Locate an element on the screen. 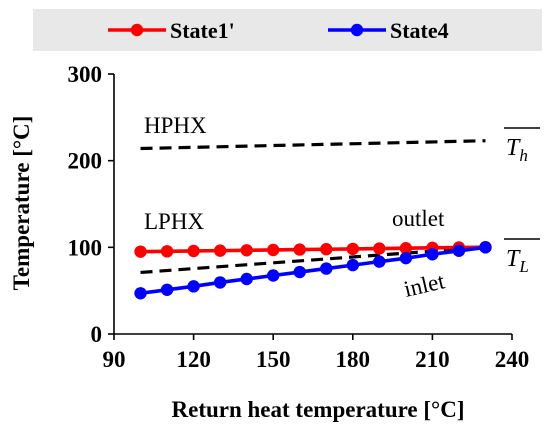 The width and height of the screenshot is (550, 426). inlet-label: inlet is located at coordinates (425, 285).